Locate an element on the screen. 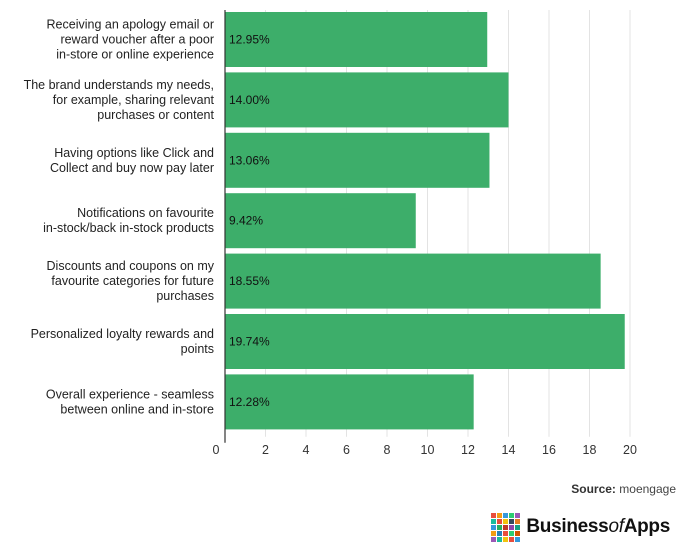  source-note: Source: moengage is located at coordinates (623, 489).